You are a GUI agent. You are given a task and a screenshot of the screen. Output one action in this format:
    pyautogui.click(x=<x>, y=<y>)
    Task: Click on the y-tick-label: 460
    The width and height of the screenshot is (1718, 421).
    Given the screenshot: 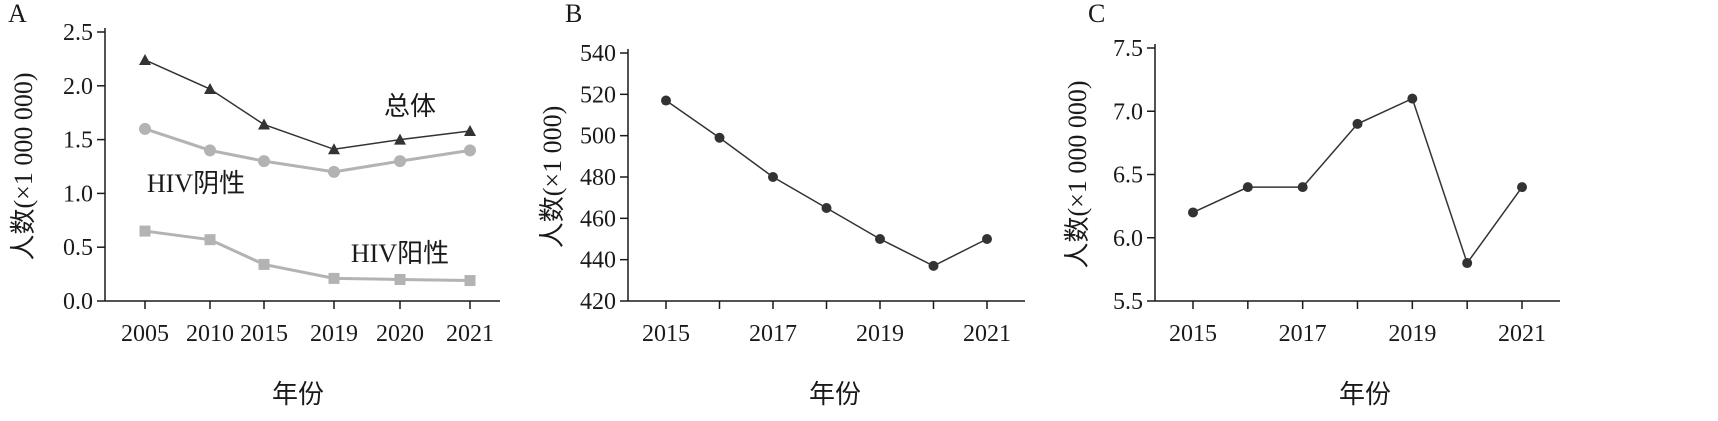 What is the action you would take?
    pyautogui.click(x=598, y=219)
    